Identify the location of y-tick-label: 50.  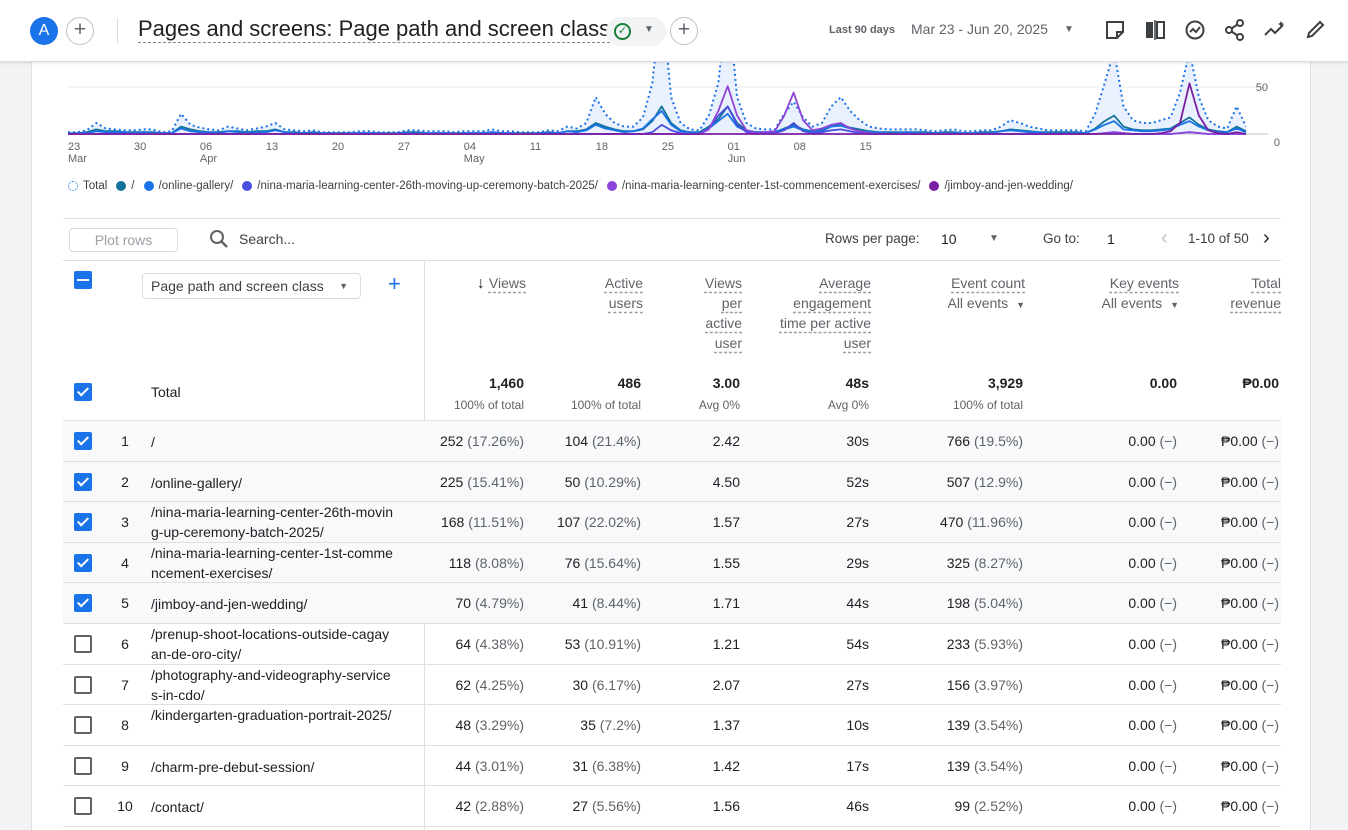
(1262, 88).